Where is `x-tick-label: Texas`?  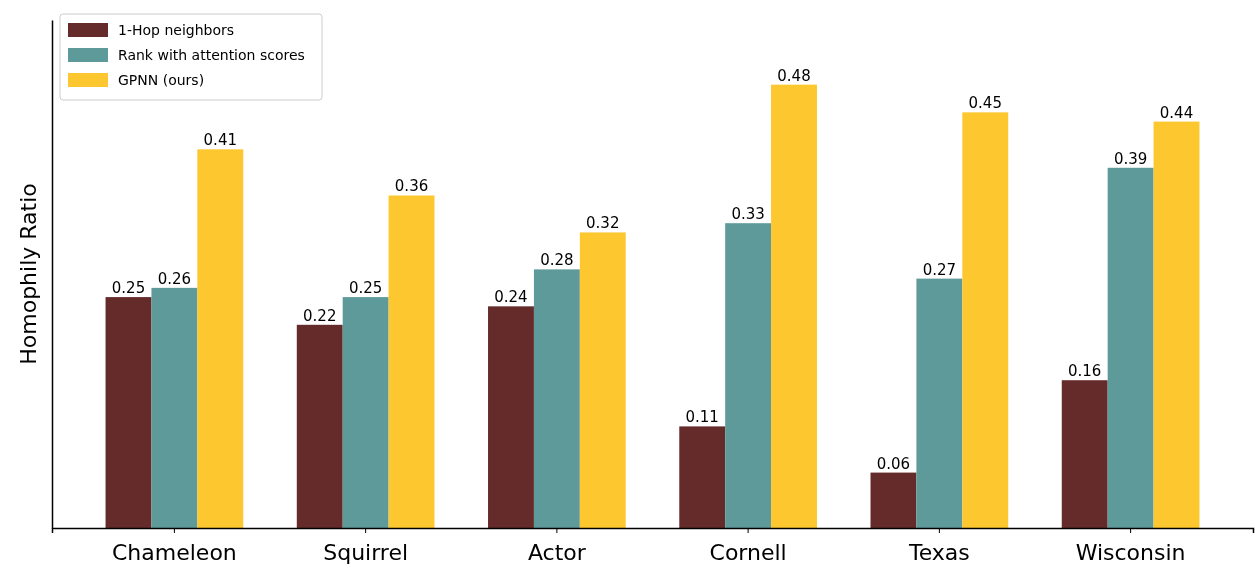
x-tick-label: Texas is located at coordinates (938, 553).